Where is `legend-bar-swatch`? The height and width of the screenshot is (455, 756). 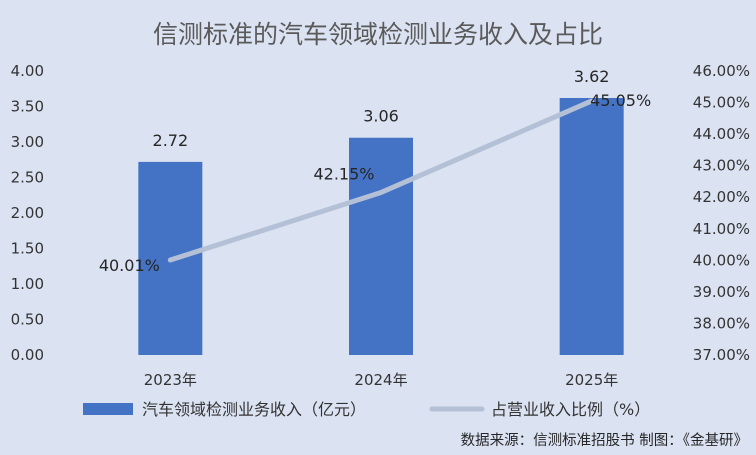 legend-bar-swatch is located at coordinates (108, 409).